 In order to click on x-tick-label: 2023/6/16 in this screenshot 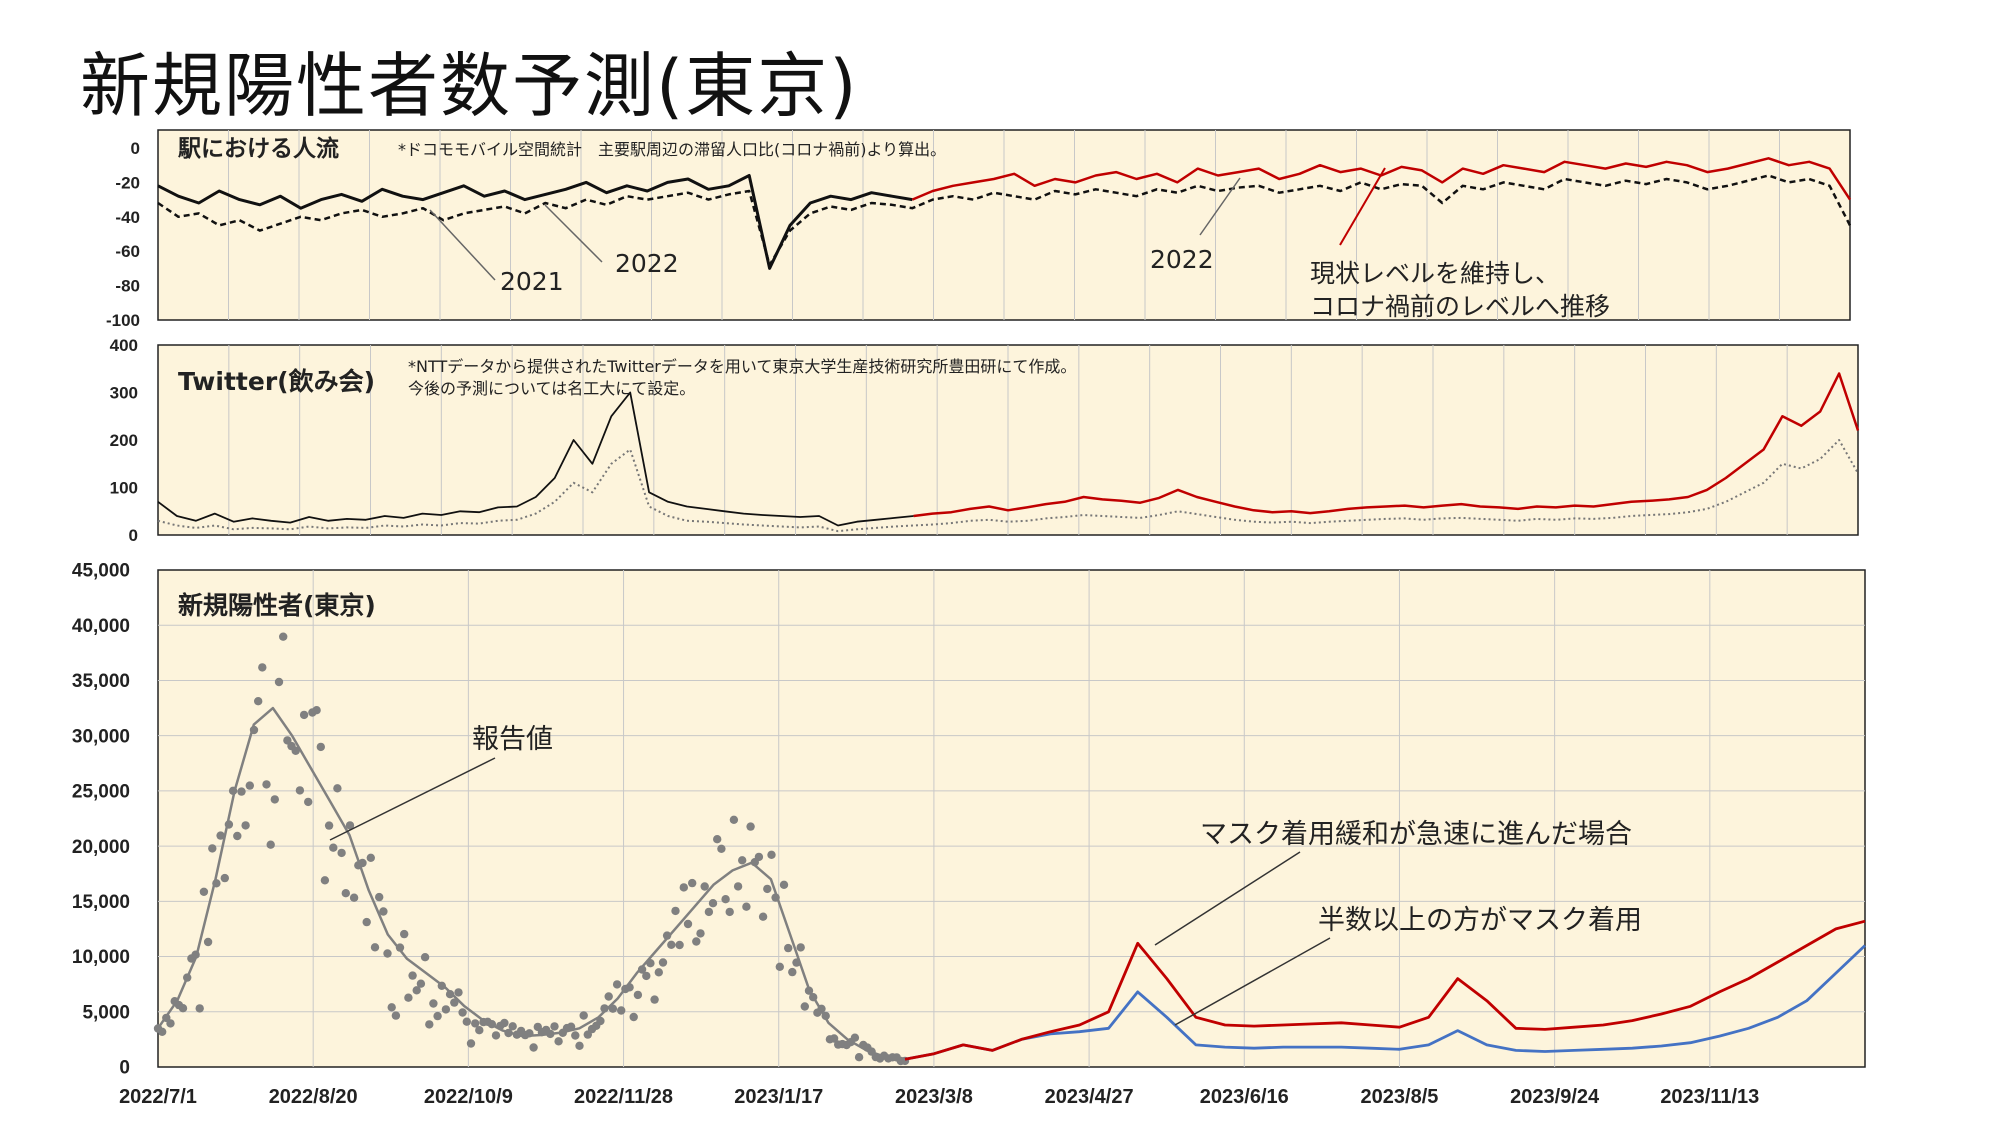, I will do `click(1244, 1097)`.